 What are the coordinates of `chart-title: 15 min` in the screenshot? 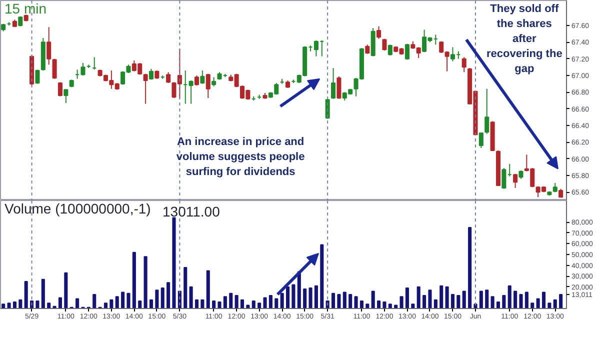 It's located at (25, 8).